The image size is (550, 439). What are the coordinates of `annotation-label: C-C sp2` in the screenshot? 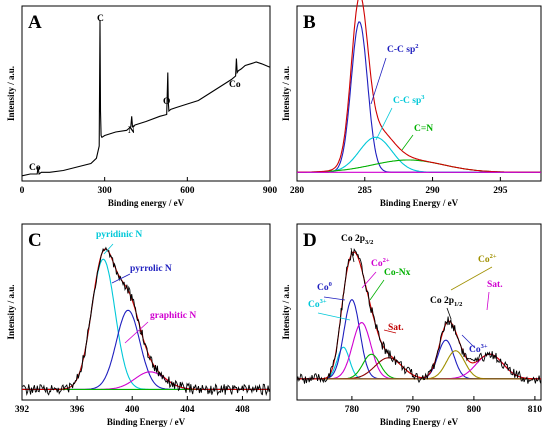 It's located at (403, 49).